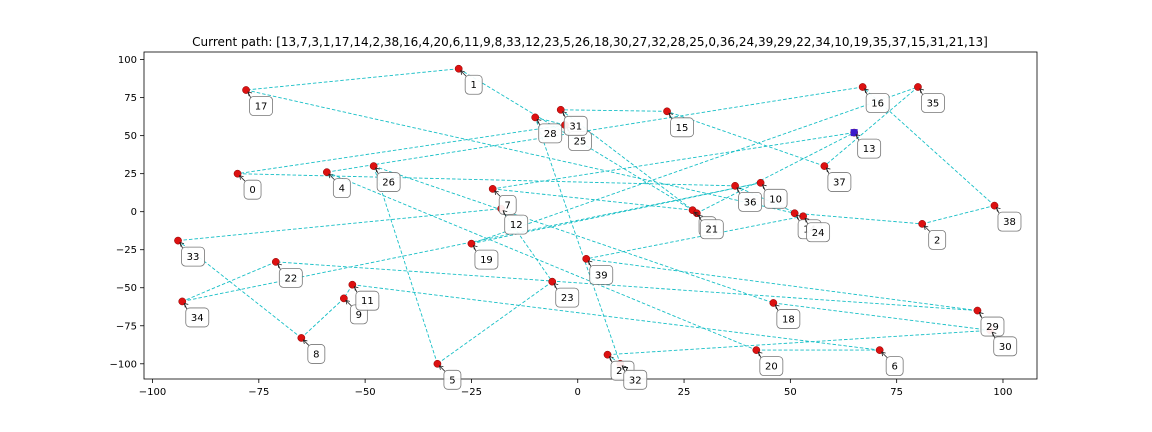 This screenshot has height=432, width=1152. I want to click on label-text: 34, so click(197, 318).